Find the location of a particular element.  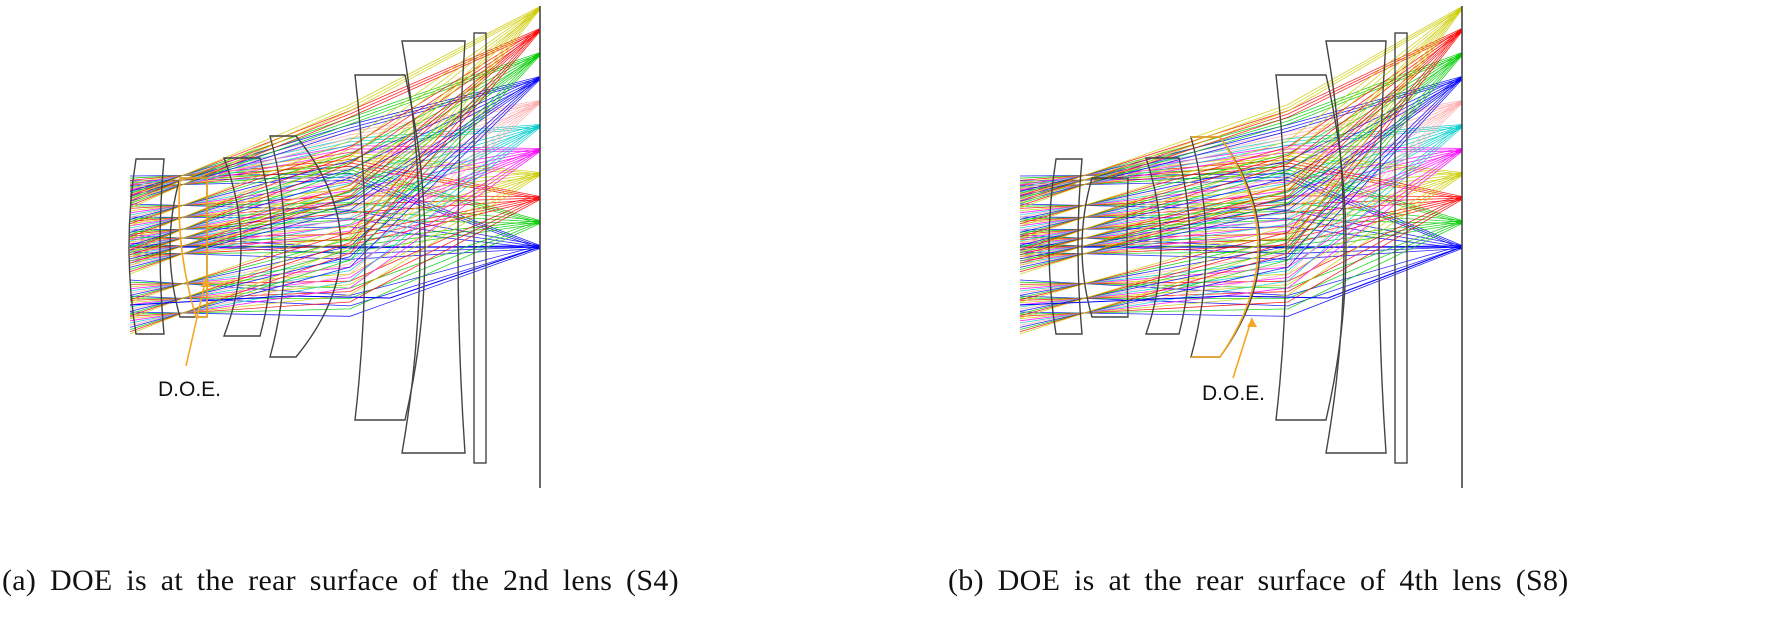

doe-label: D.O.E. is located at coordinates (189, 389).